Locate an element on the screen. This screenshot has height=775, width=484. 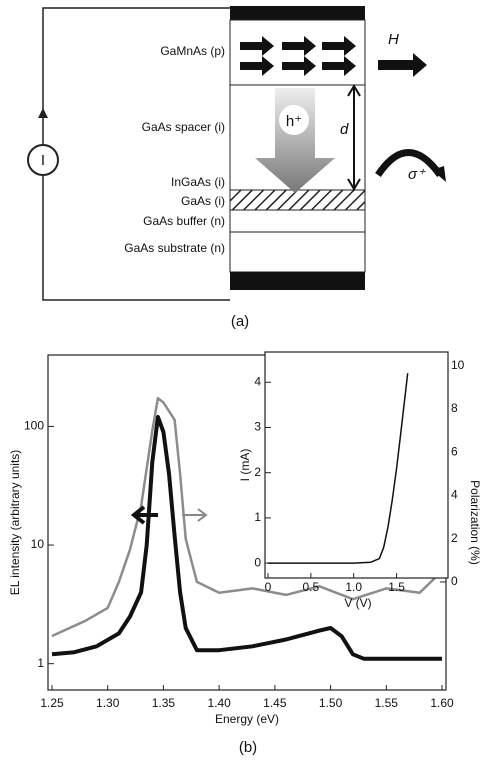
x-tick-label: 1.40 is located at coordinates (219, 703).